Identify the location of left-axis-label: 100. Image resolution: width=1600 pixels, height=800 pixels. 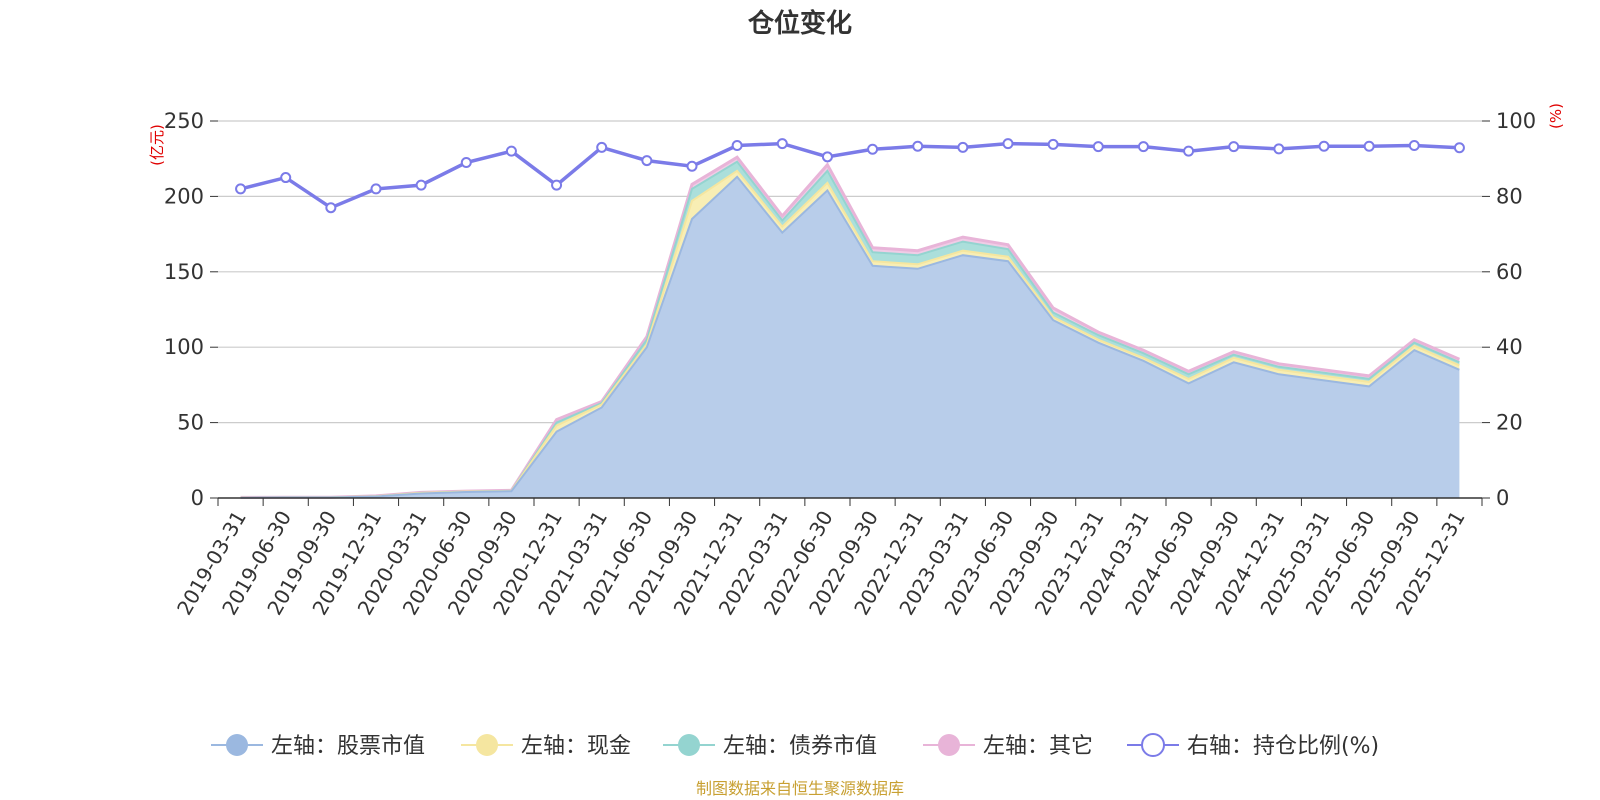
(184, 347).